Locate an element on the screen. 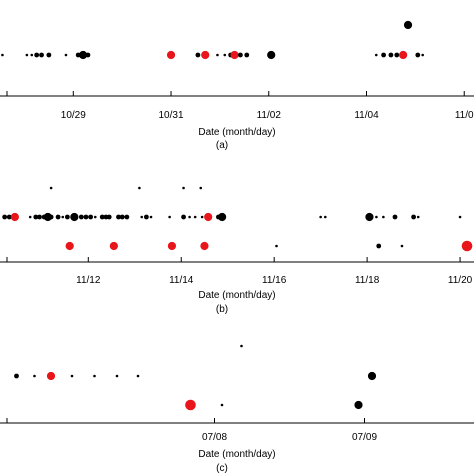  x-tick-label: 11/18 is located at coordinates (367, 280).